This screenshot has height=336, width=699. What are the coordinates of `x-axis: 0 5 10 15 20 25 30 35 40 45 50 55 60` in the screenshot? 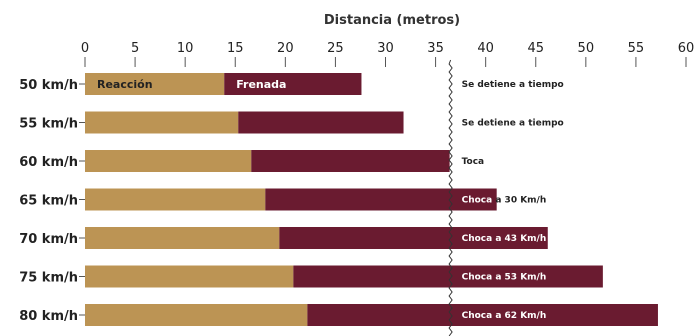 It's located at (387, 54).